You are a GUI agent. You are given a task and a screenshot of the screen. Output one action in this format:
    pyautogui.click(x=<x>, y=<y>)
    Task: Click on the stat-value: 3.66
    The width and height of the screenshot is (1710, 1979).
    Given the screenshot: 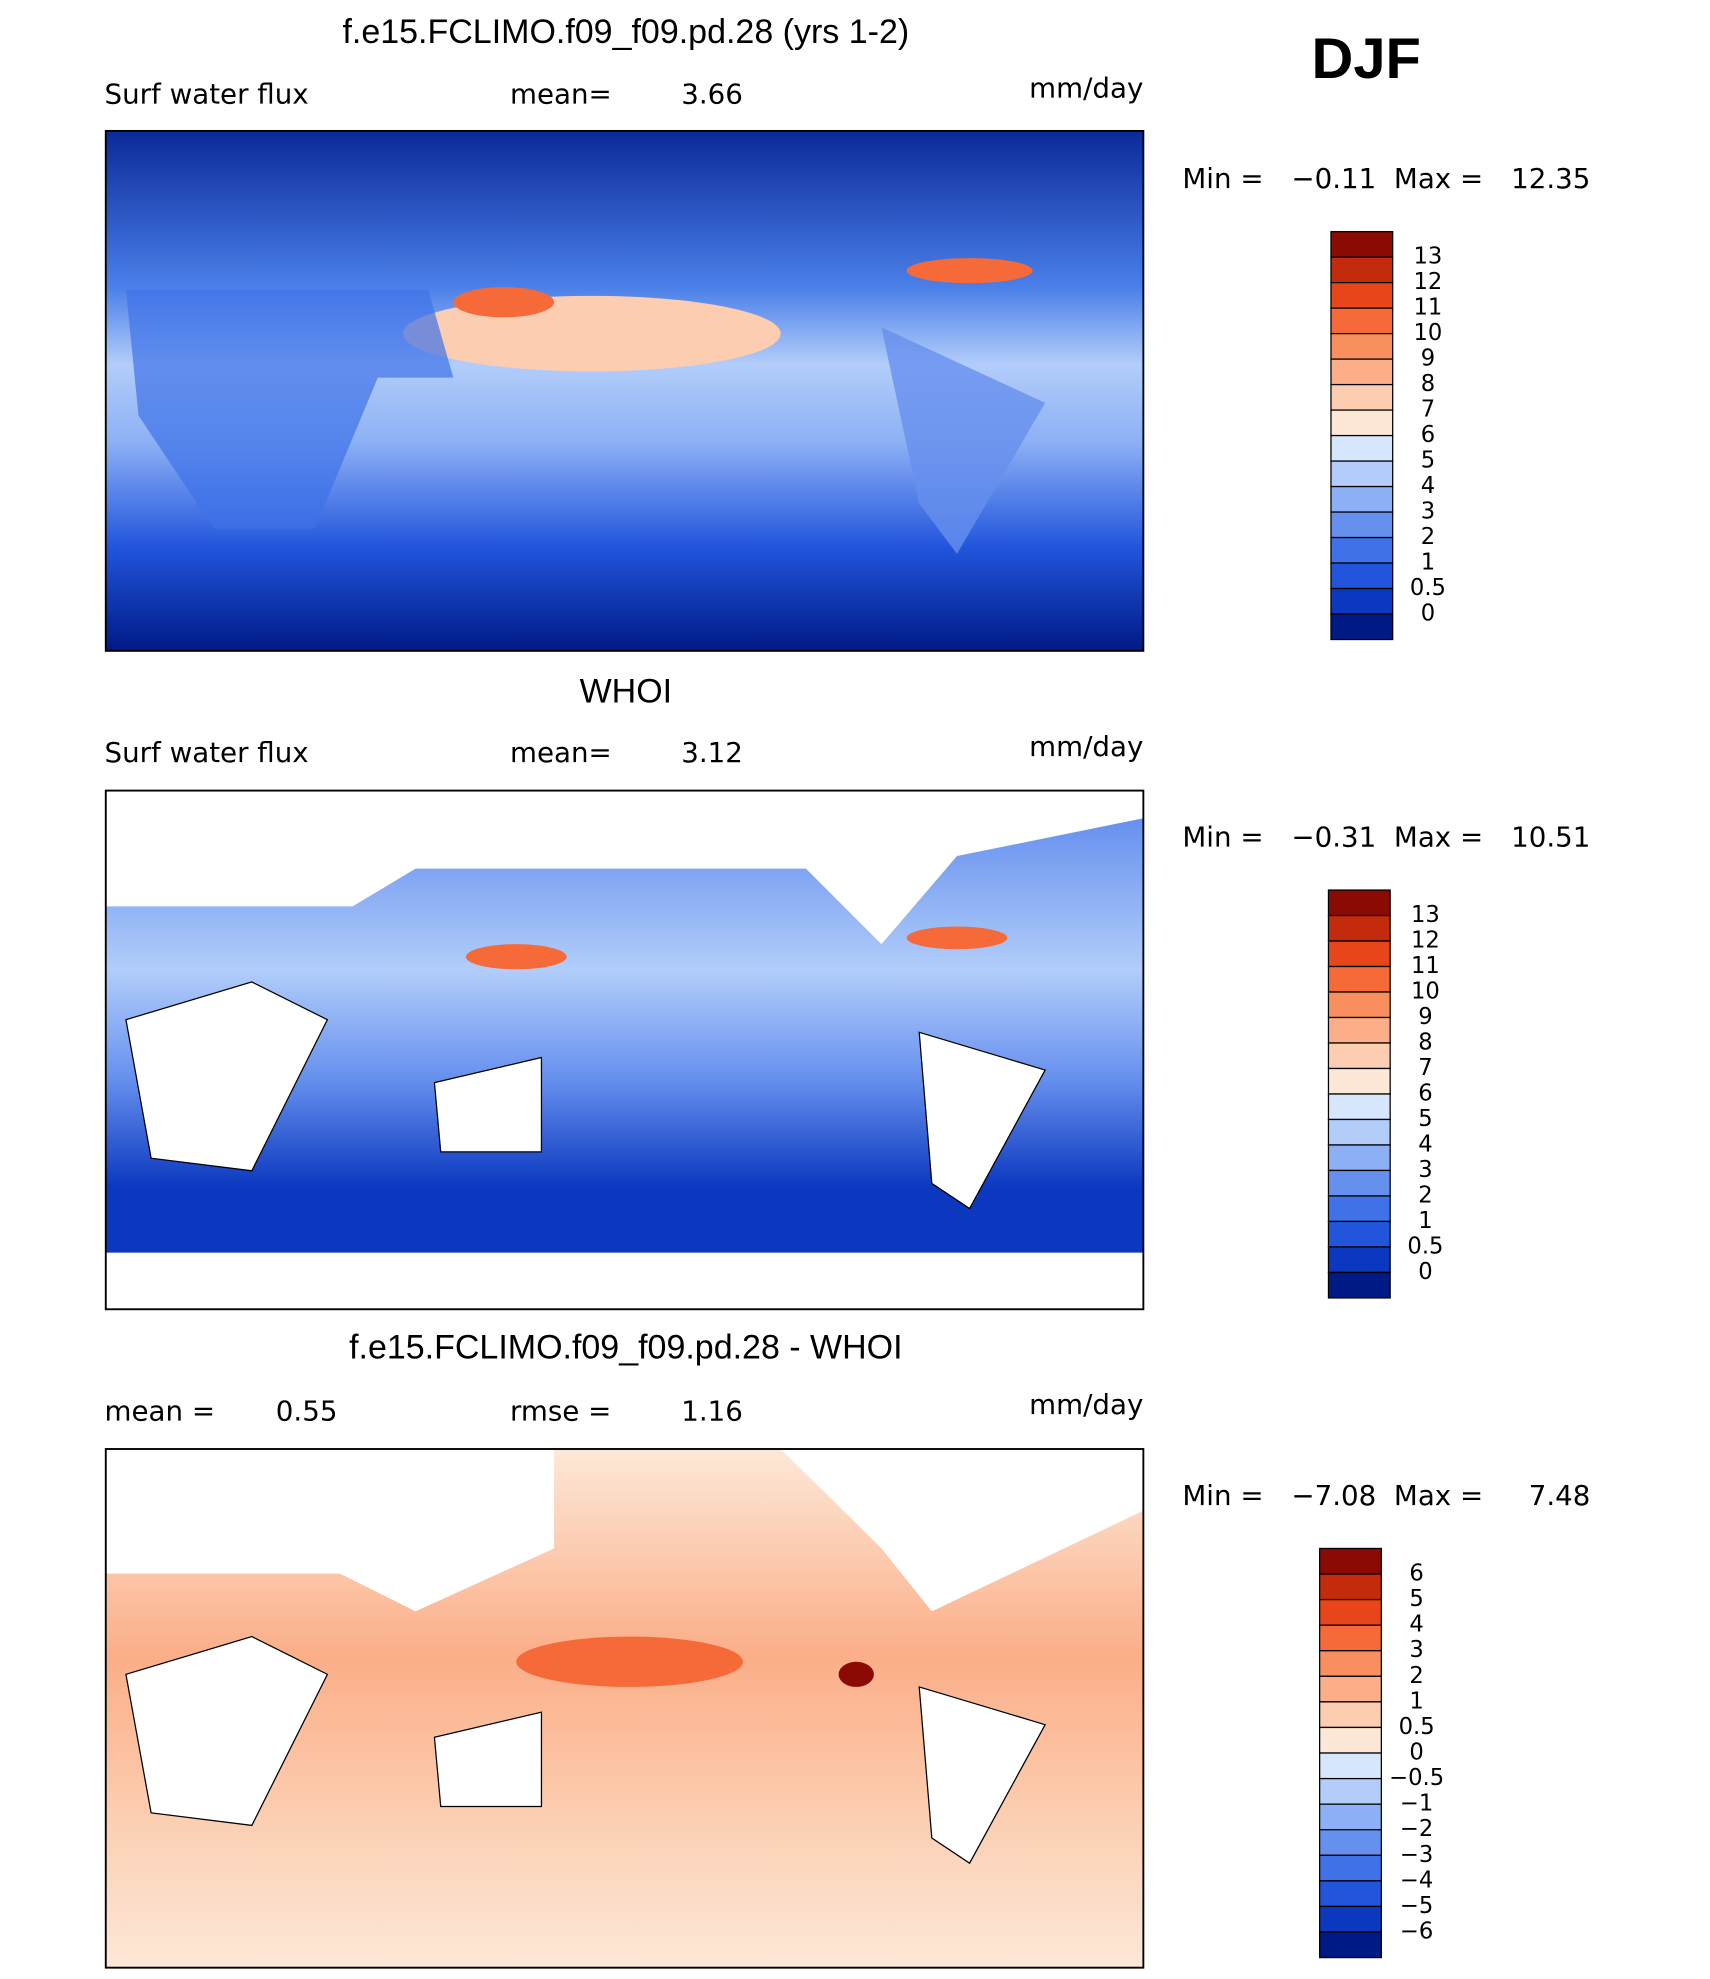 What is the action you would take?
    pyautogui.click(x=712, y=94)
    